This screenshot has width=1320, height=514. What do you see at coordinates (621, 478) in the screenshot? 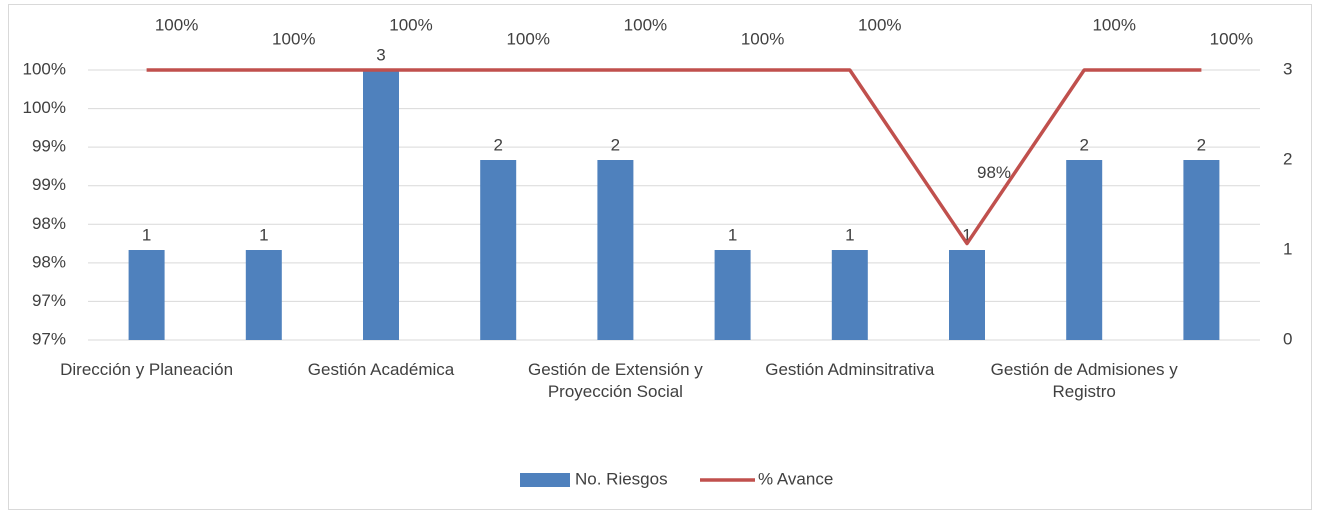
I see `legend-label: No. Riesgos` at bounding box center [621, 478].